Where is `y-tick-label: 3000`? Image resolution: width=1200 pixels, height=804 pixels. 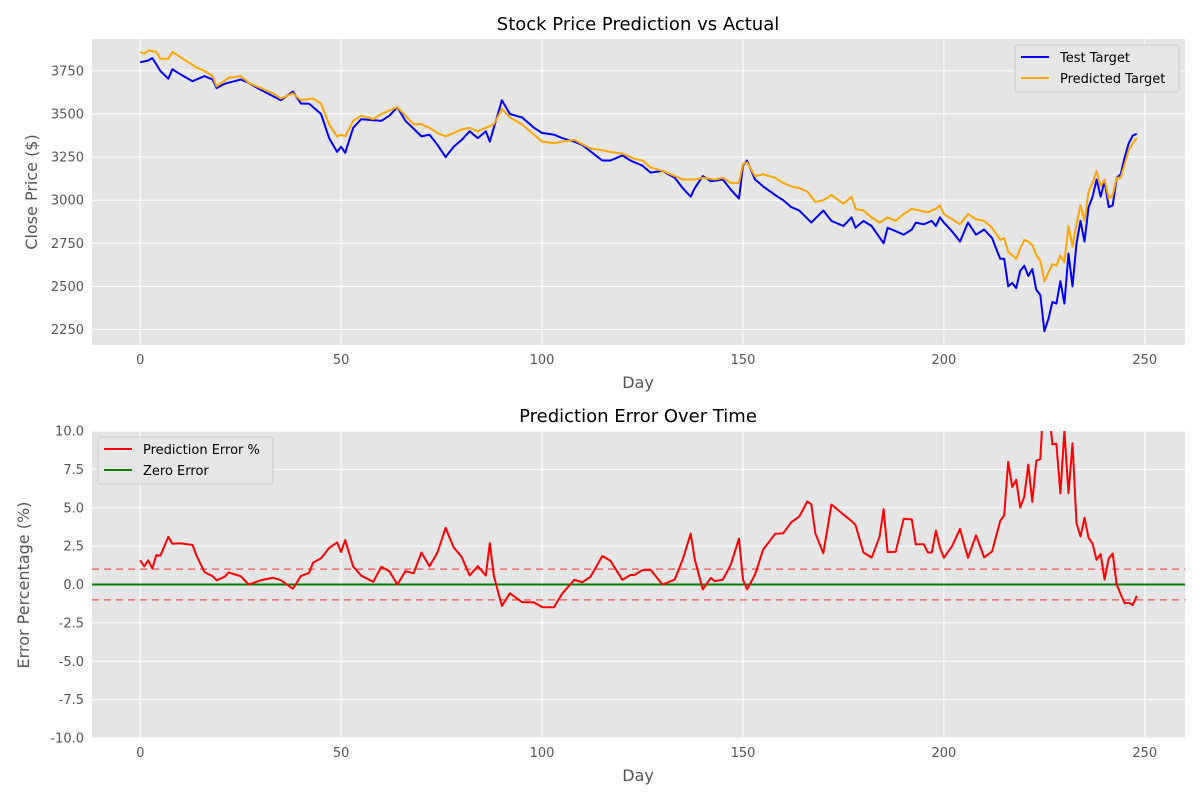 y-tick-label: 3000 is located at coordinates (67, 201).